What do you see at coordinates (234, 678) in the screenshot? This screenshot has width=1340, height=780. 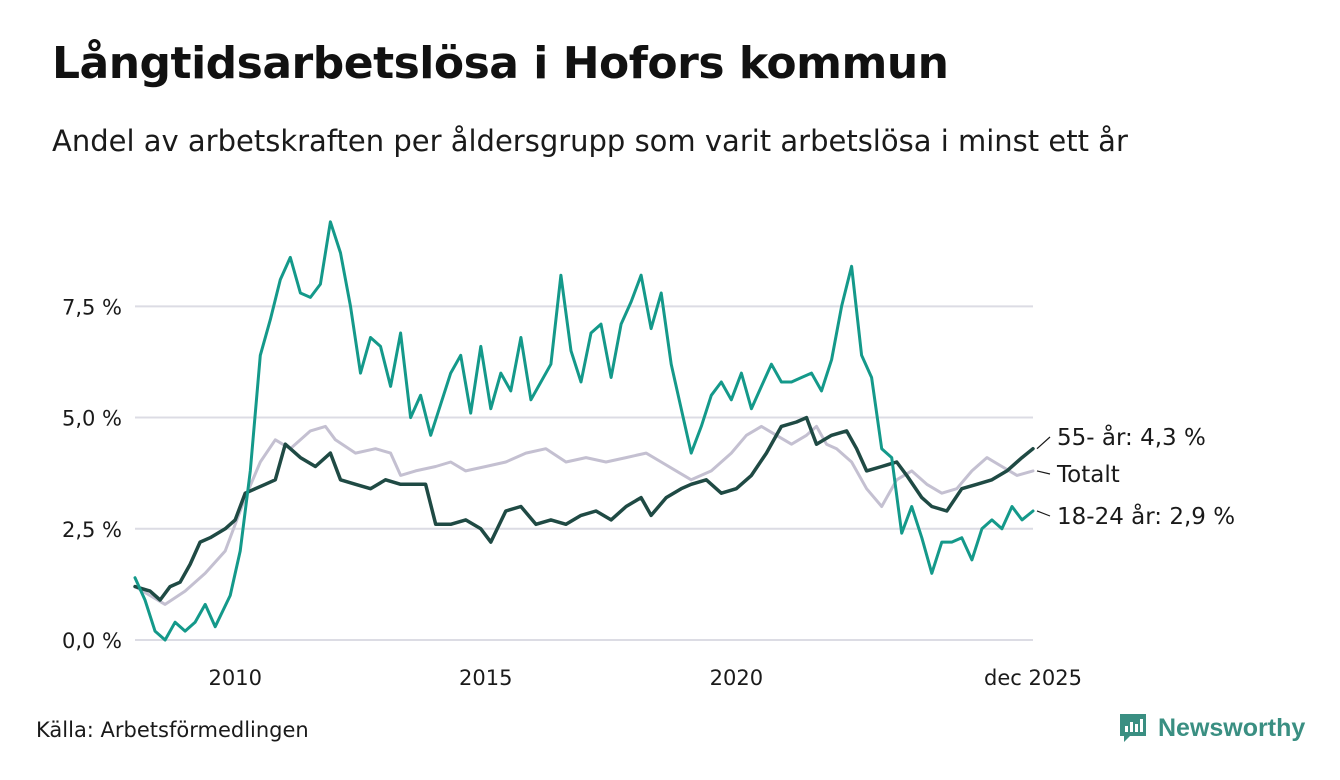 I see `x-tick-label: 2010` at bounding box center [234, 678].